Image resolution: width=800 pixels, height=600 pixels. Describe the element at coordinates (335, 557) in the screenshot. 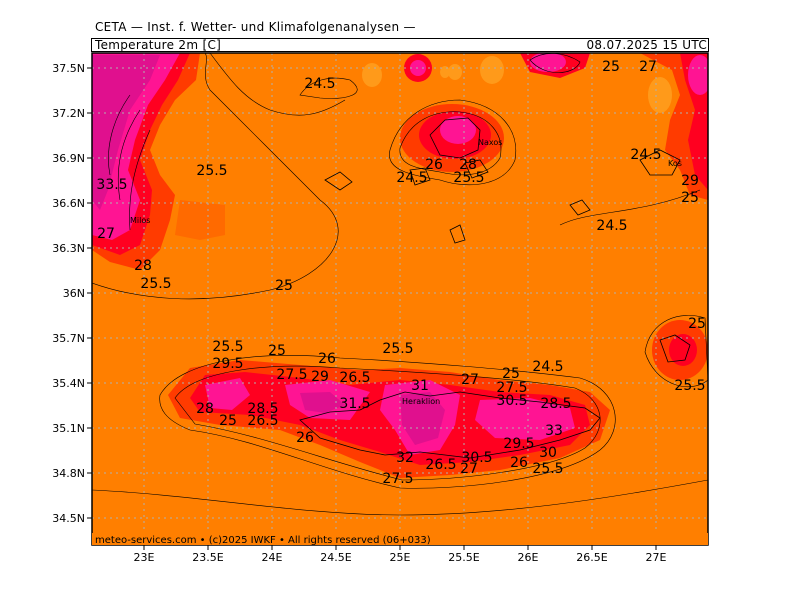

I see `lon-tick-label: 24.5E` at that location.